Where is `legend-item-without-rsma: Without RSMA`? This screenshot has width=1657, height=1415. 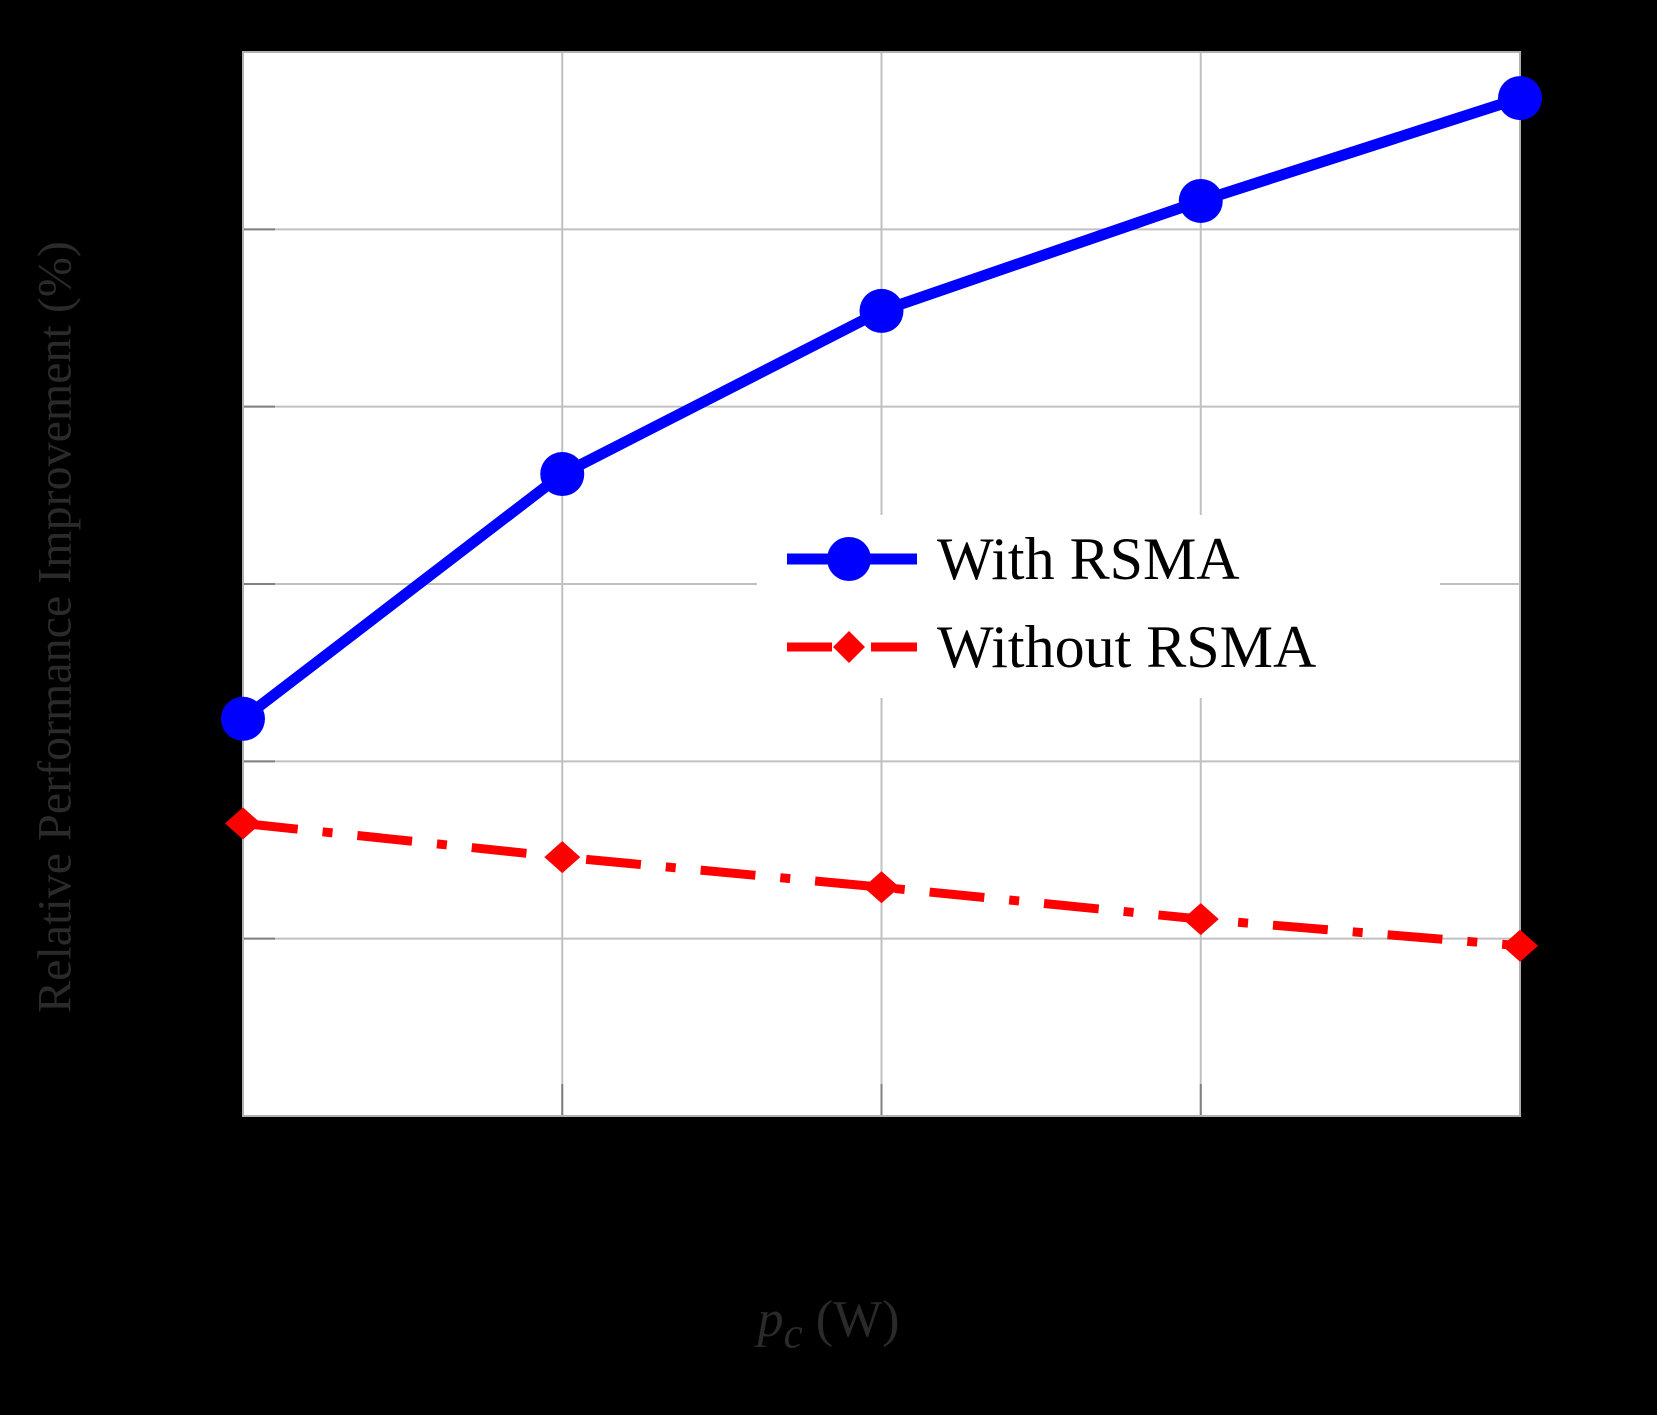
legend-item-without-rsma: Without RSMA is located at coordinates (1051, 647).